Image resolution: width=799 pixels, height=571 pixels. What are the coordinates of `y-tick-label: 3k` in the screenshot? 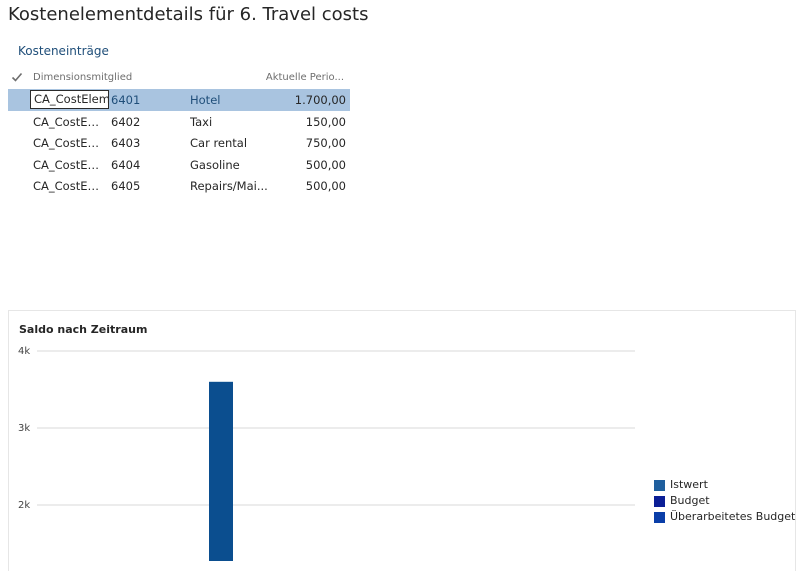 It's located at (24, 428).